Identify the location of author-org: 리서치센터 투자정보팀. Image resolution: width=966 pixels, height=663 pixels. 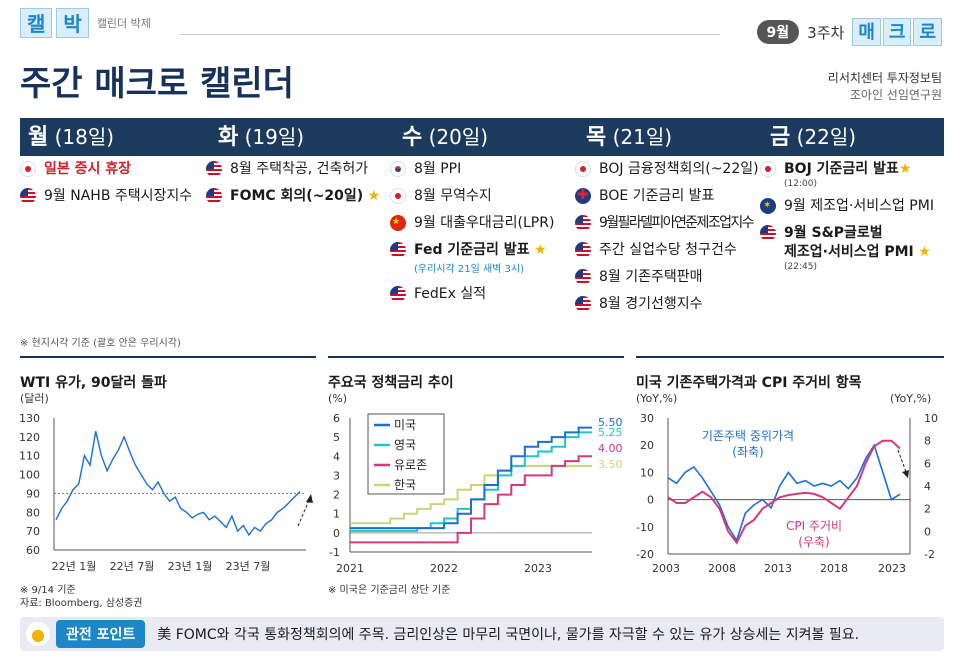
(884, 78).